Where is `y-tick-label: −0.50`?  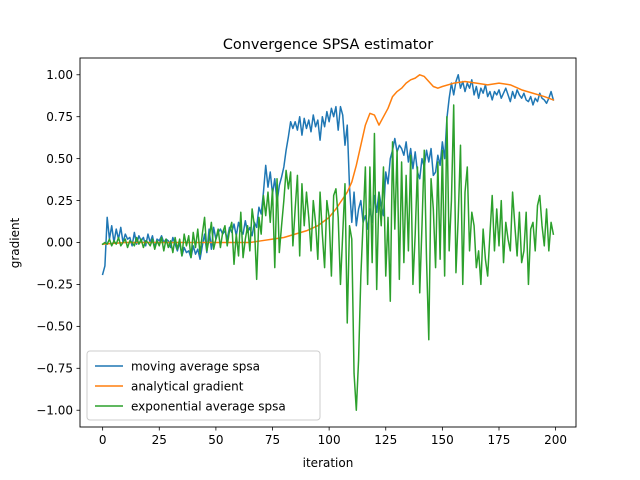 y-tick-label: −0.50 is located at coordinates (54, 327).